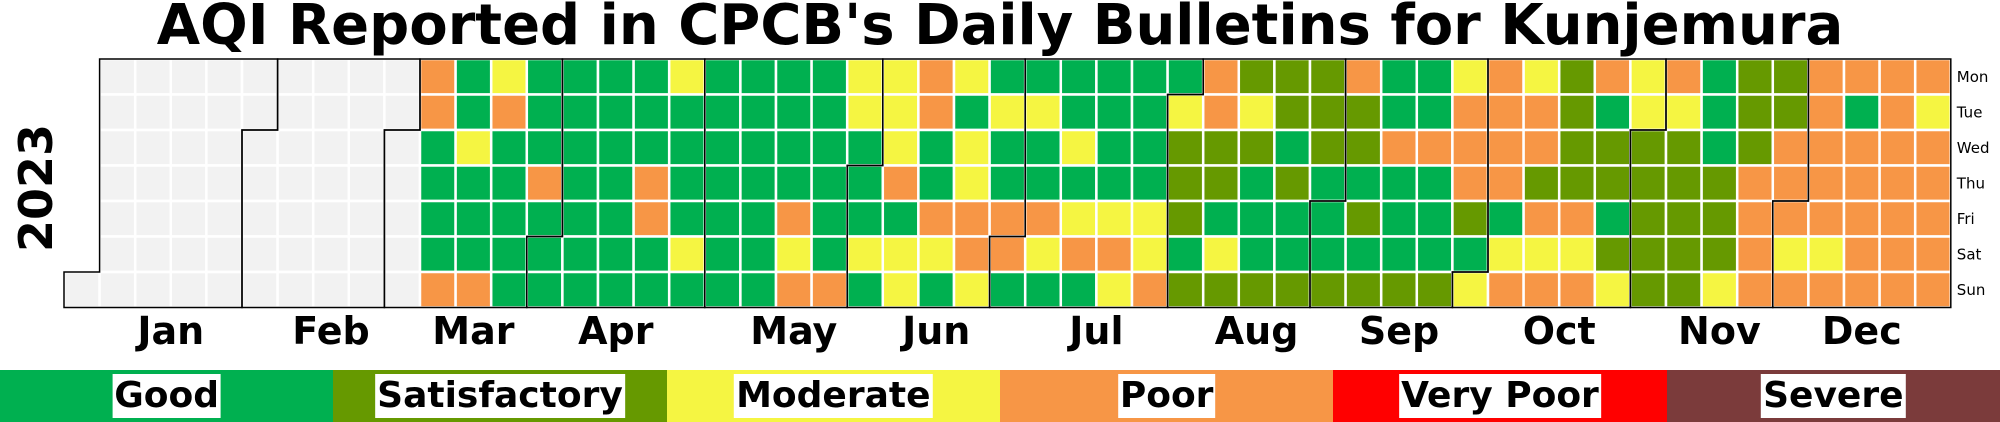  Describe the element at coordinates (167, 396) in the screenshot. I see `legend-item: Good` at that location.